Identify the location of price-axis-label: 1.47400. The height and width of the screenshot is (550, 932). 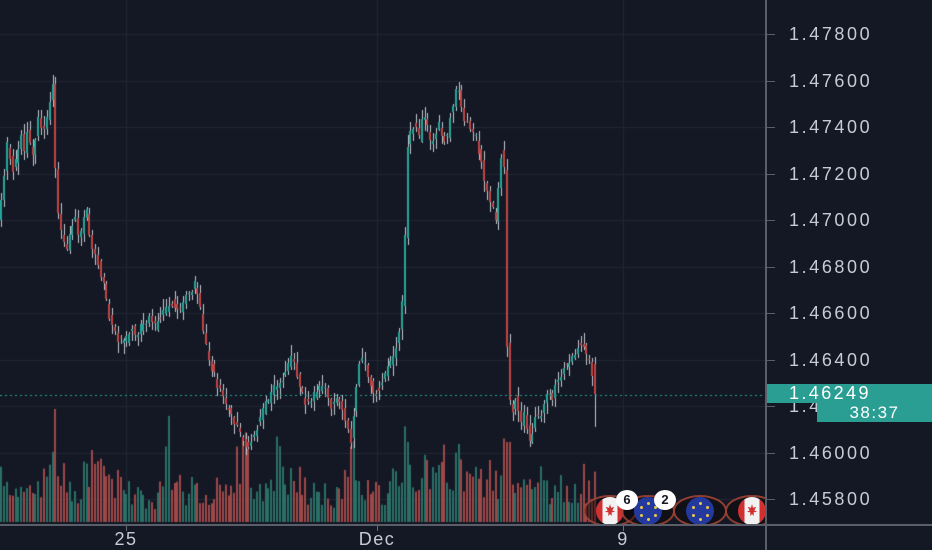
(831, 127).